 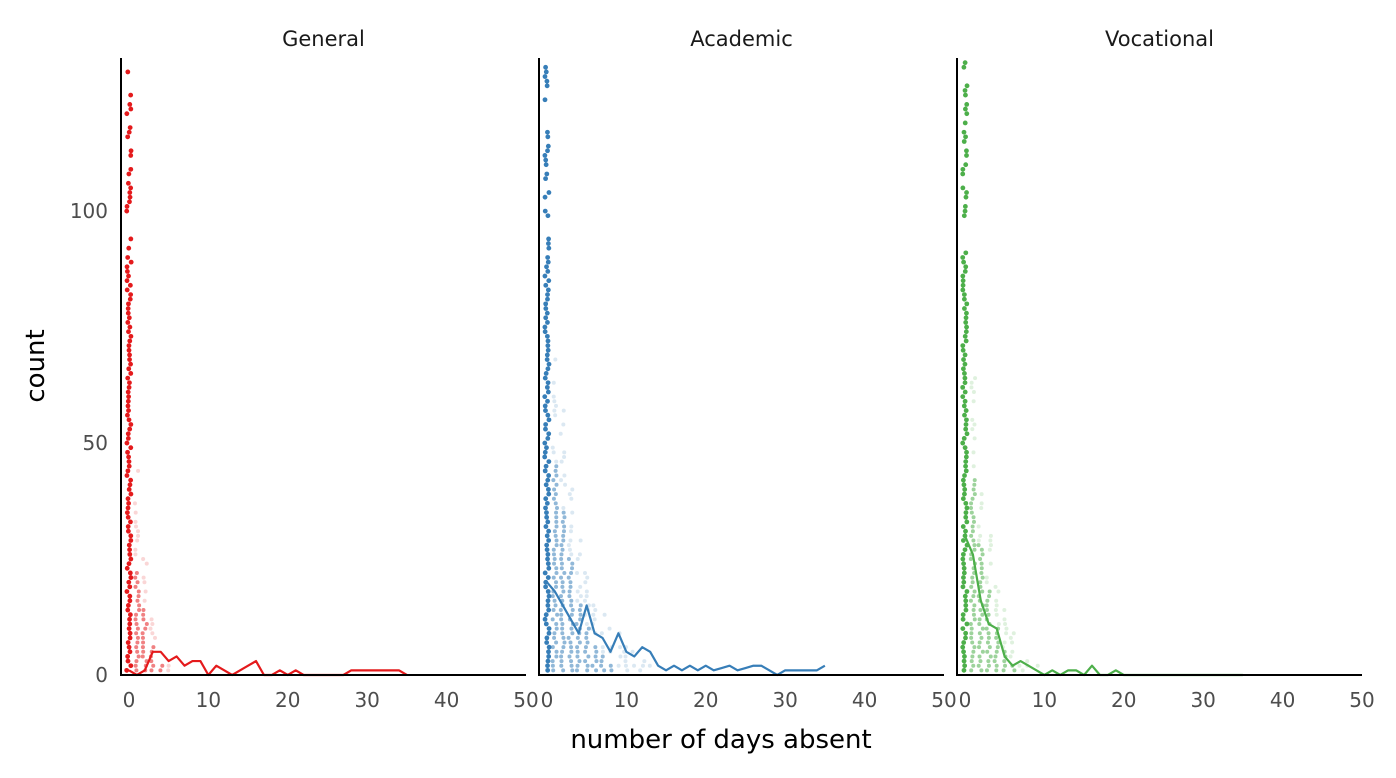 I want to click on x-tick-label: 40, so click(x=1282, y=700).